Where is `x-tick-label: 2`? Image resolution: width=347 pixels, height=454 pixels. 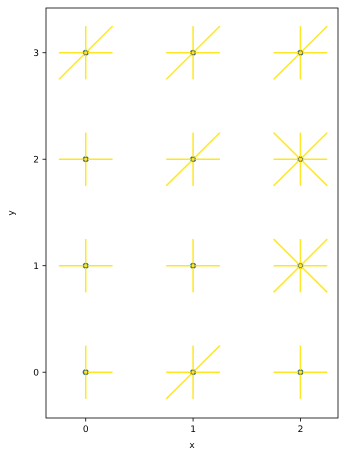 x-tick-label: 2 is located at coordinates (301, 430).